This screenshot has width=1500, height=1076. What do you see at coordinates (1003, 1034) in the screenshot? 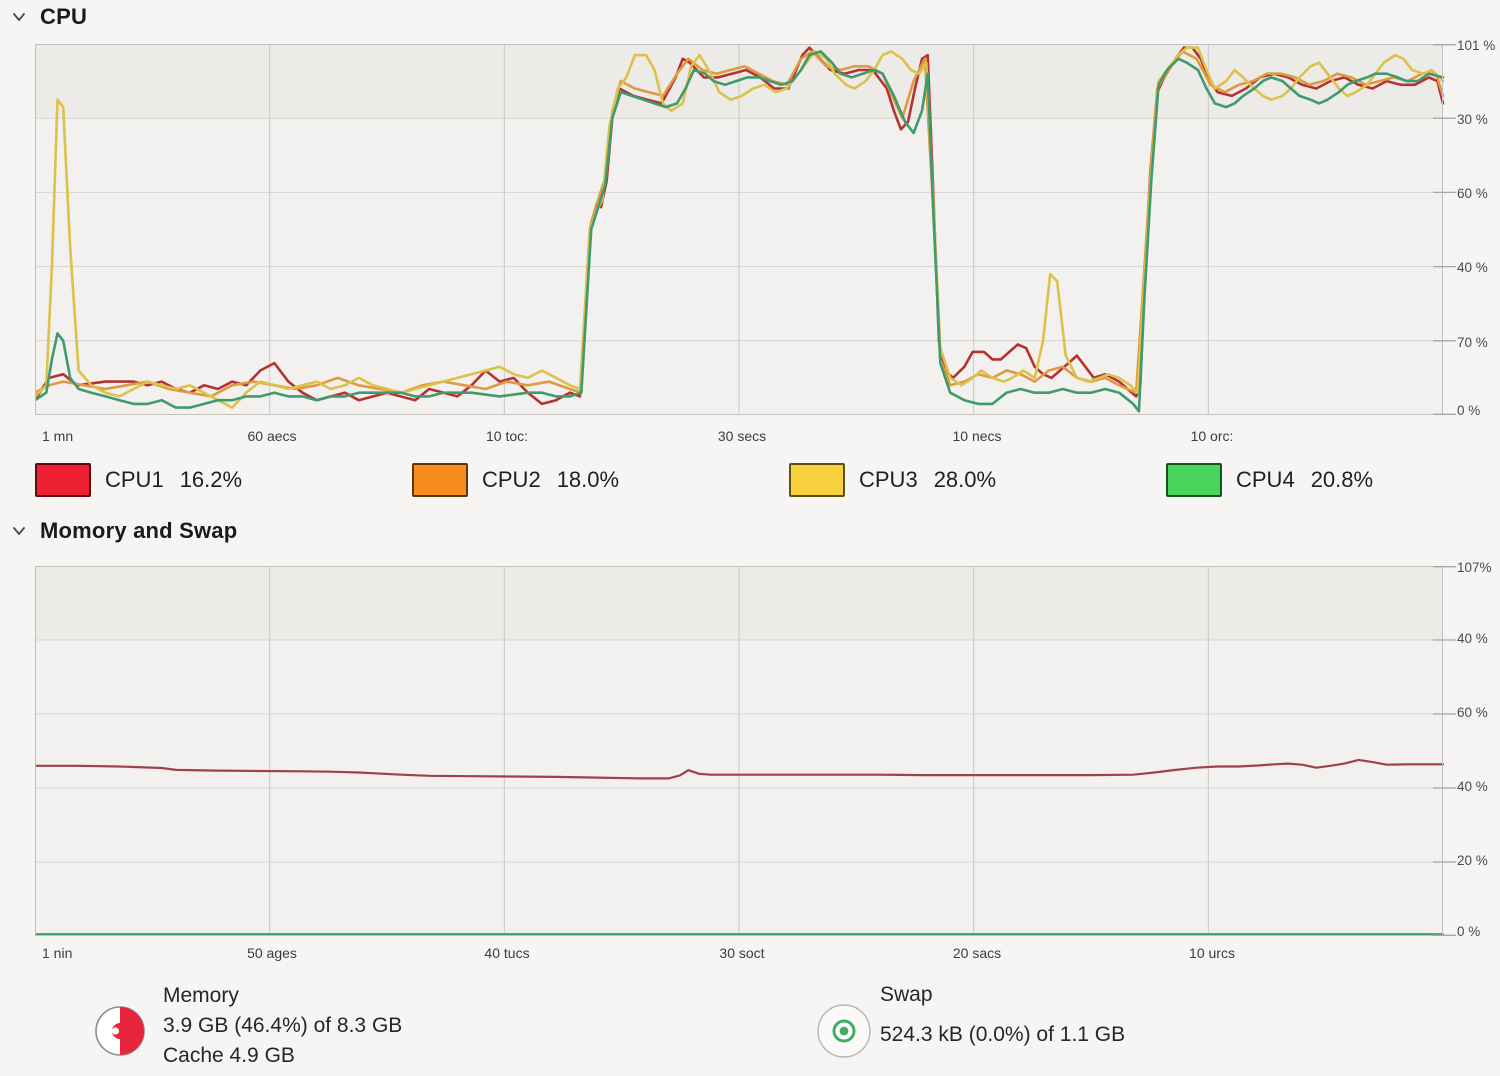
I see `swap-usage-text: 524.3 kB (0.0%) of 1.1 GB` at bounding box center [1003, 1034].